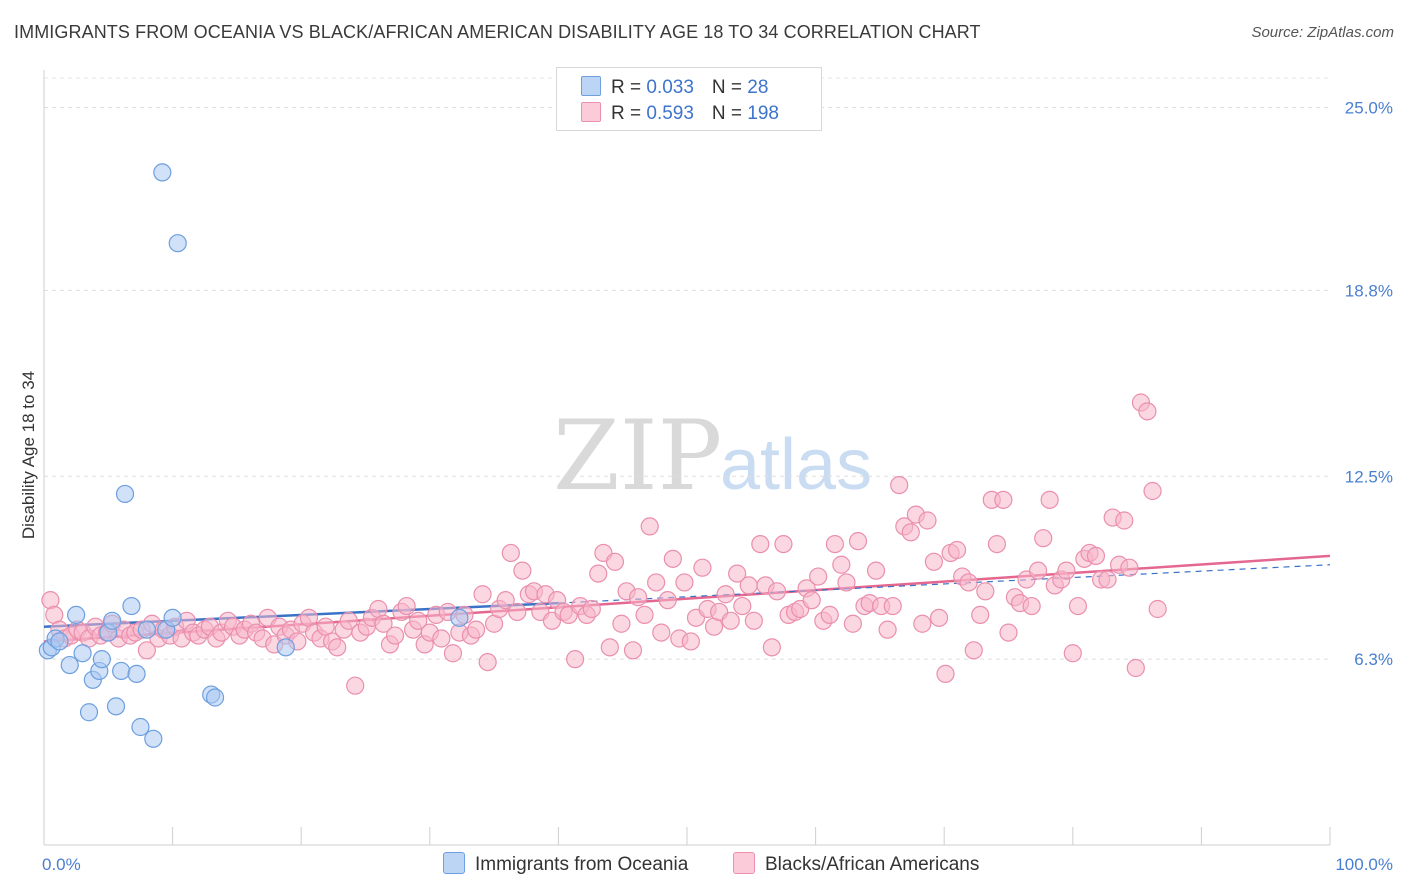  I want to click on bottom-legend-label: Blacks/African Americans, so click(872, 864).